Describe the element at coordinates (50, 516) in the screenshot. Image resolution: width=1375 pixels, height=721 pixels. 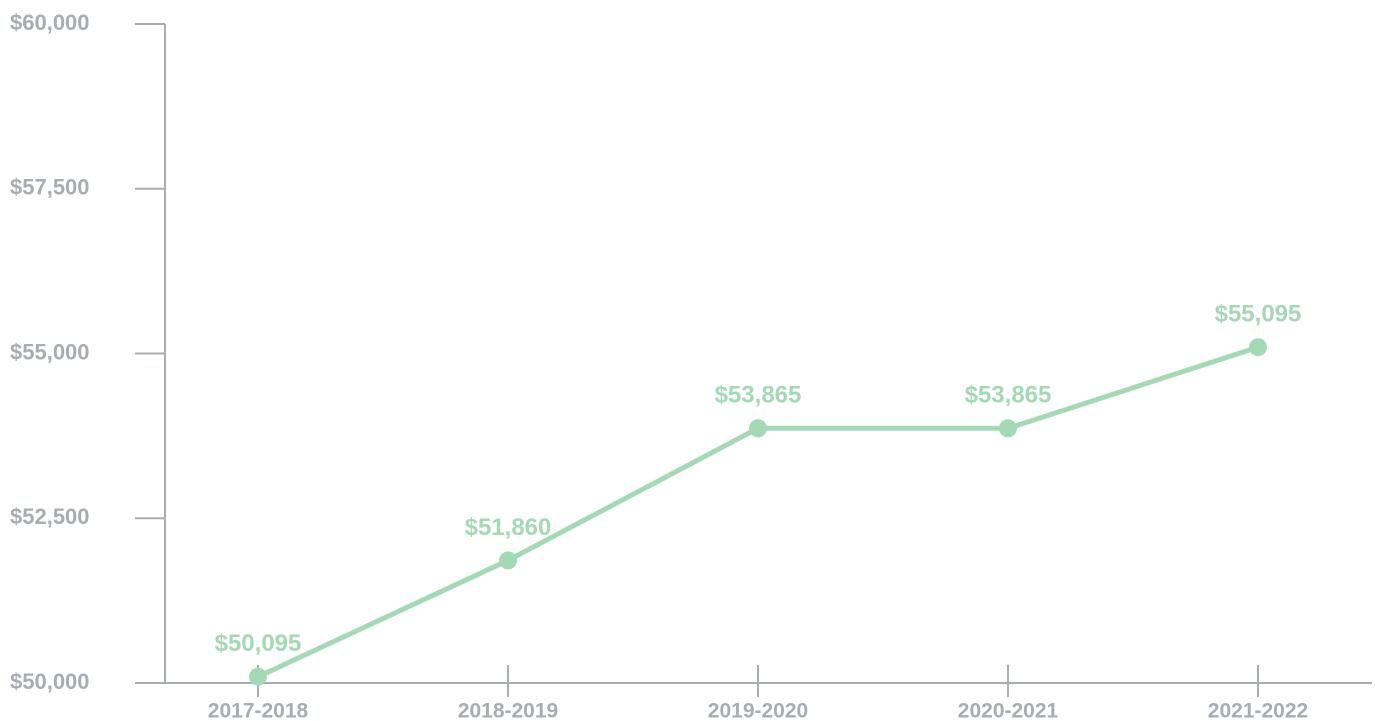
I see `y-tick-label: $52,500` at that location.